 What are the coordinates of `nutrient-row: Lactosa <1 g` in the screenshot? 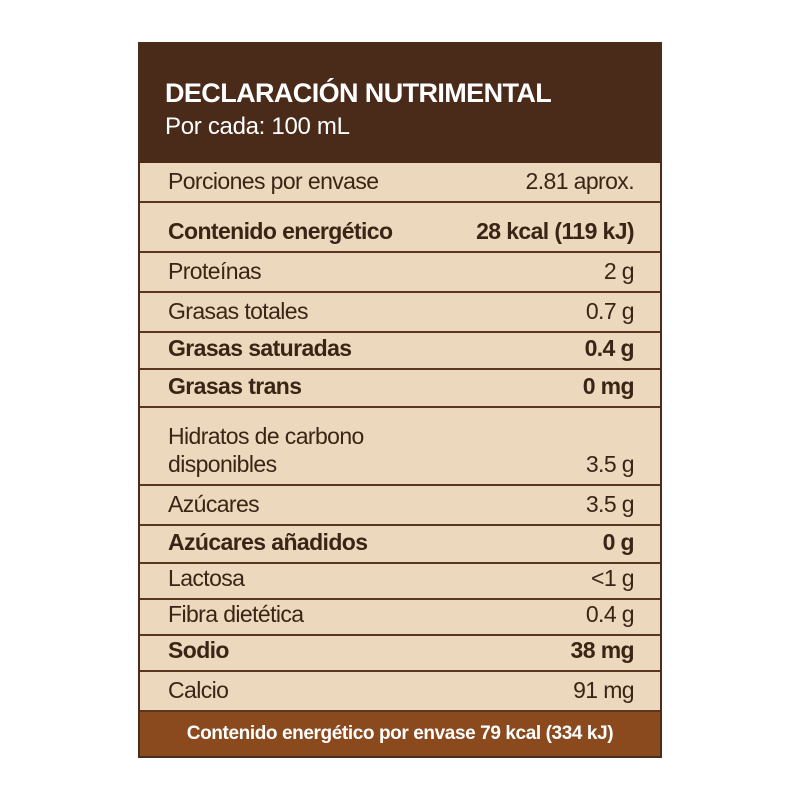 It's located at (400, 582).